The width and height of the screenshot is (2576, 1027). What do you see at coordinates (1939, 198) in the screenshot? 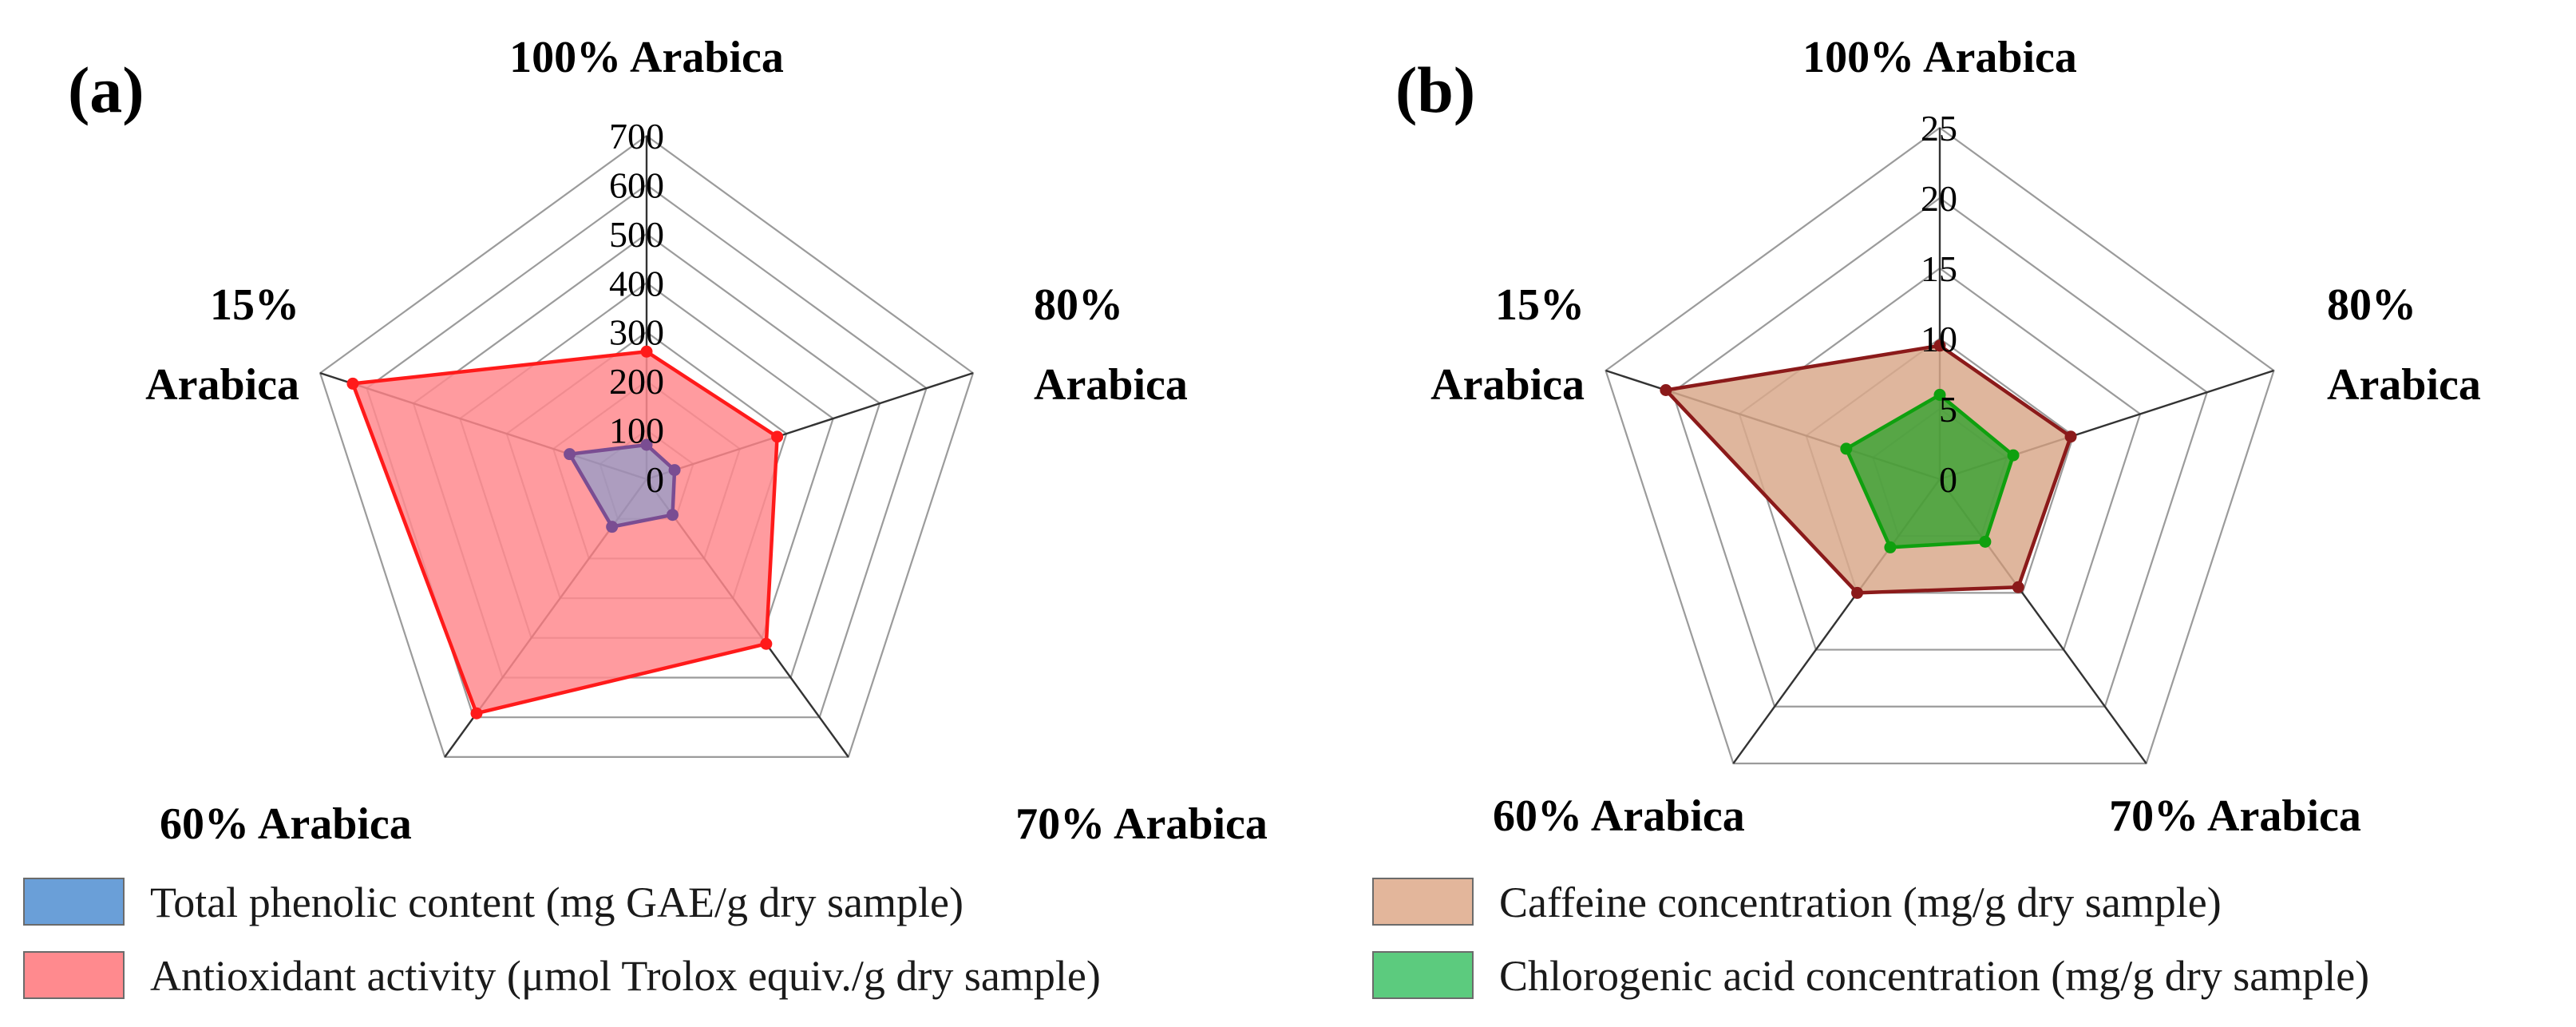
I see `tick-label-b-20: 20` at bounding box center [1939, 198].